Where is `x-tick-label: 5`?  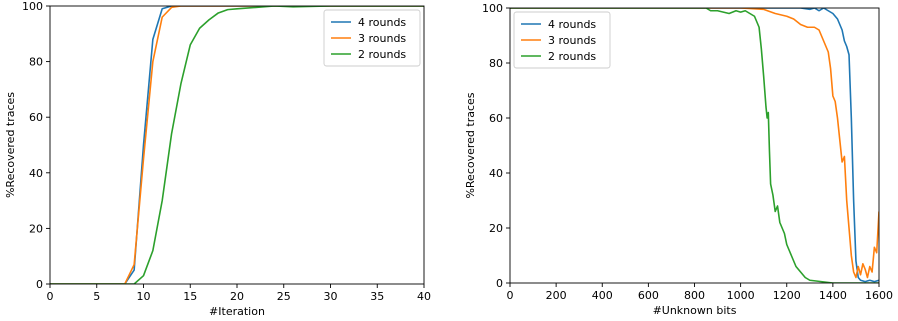 x-tick-label: 5 is located at coordinates (96, 296).